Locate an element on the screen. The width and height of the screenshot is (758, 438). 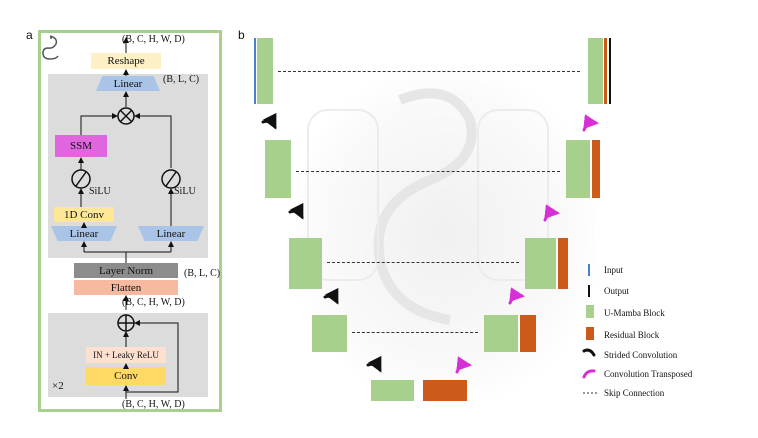
bottleneck-umamba-block is located at coordinates (392, 390).